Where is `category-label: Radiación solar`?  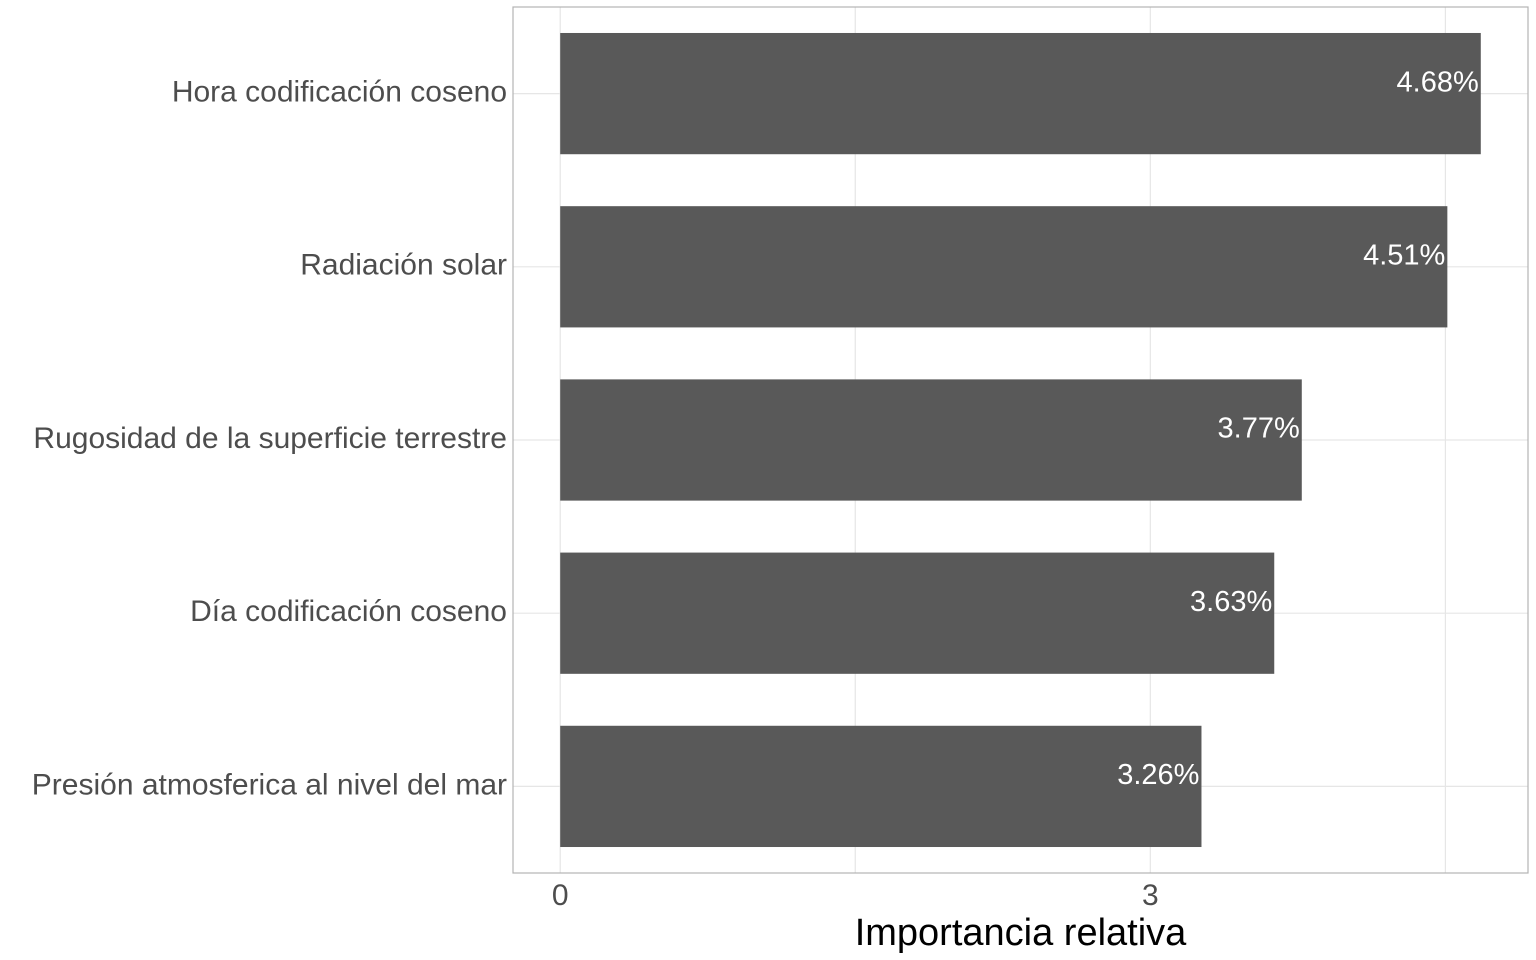
category-label: Radiación solar is located at coordinates (403, 265).